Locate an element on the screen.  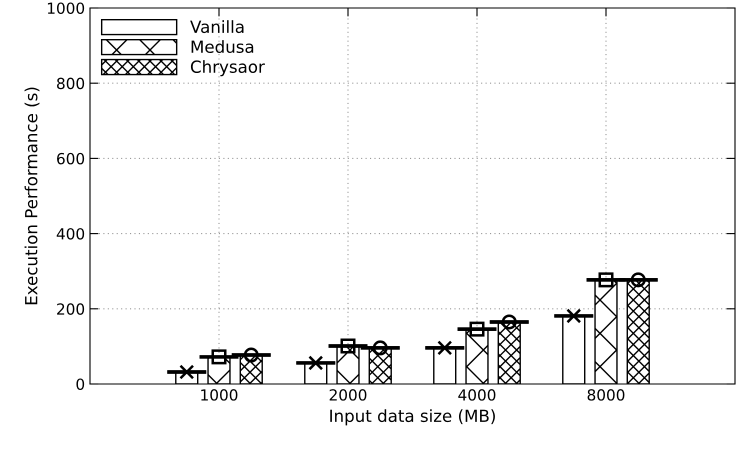
y-tick-label: 200 is located at coordinates (70, 309).